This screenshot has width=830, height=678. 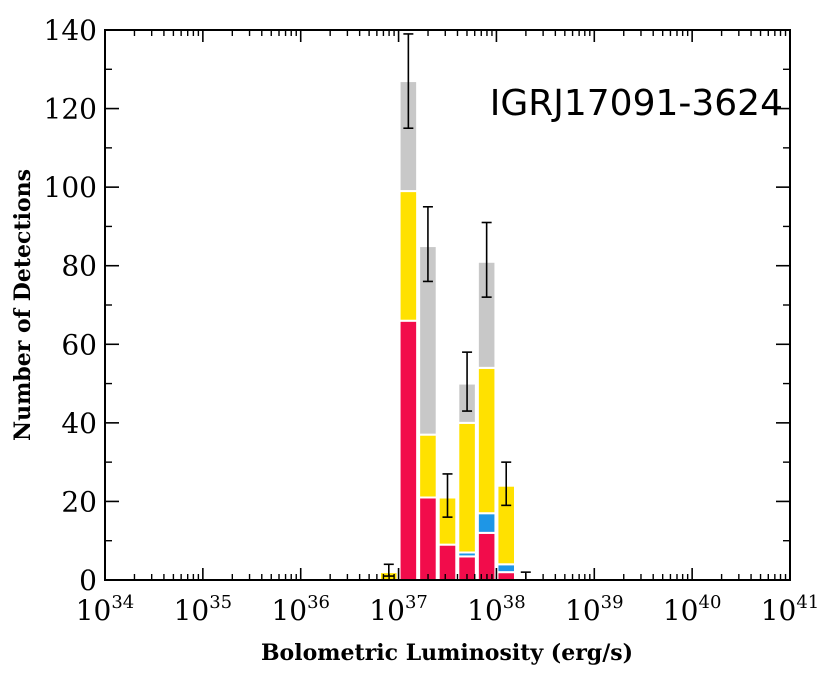 I want to click on x-axis-title: Bolometric Luminosity (erg/s), so click(x=447, y=653).